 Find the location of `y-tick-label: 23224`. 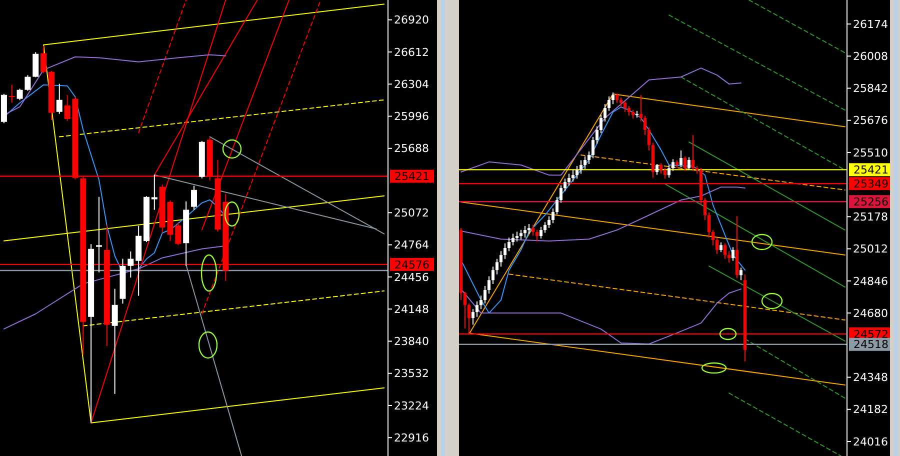

y-tick-label: 23224 is located at coordinates (411, 405).